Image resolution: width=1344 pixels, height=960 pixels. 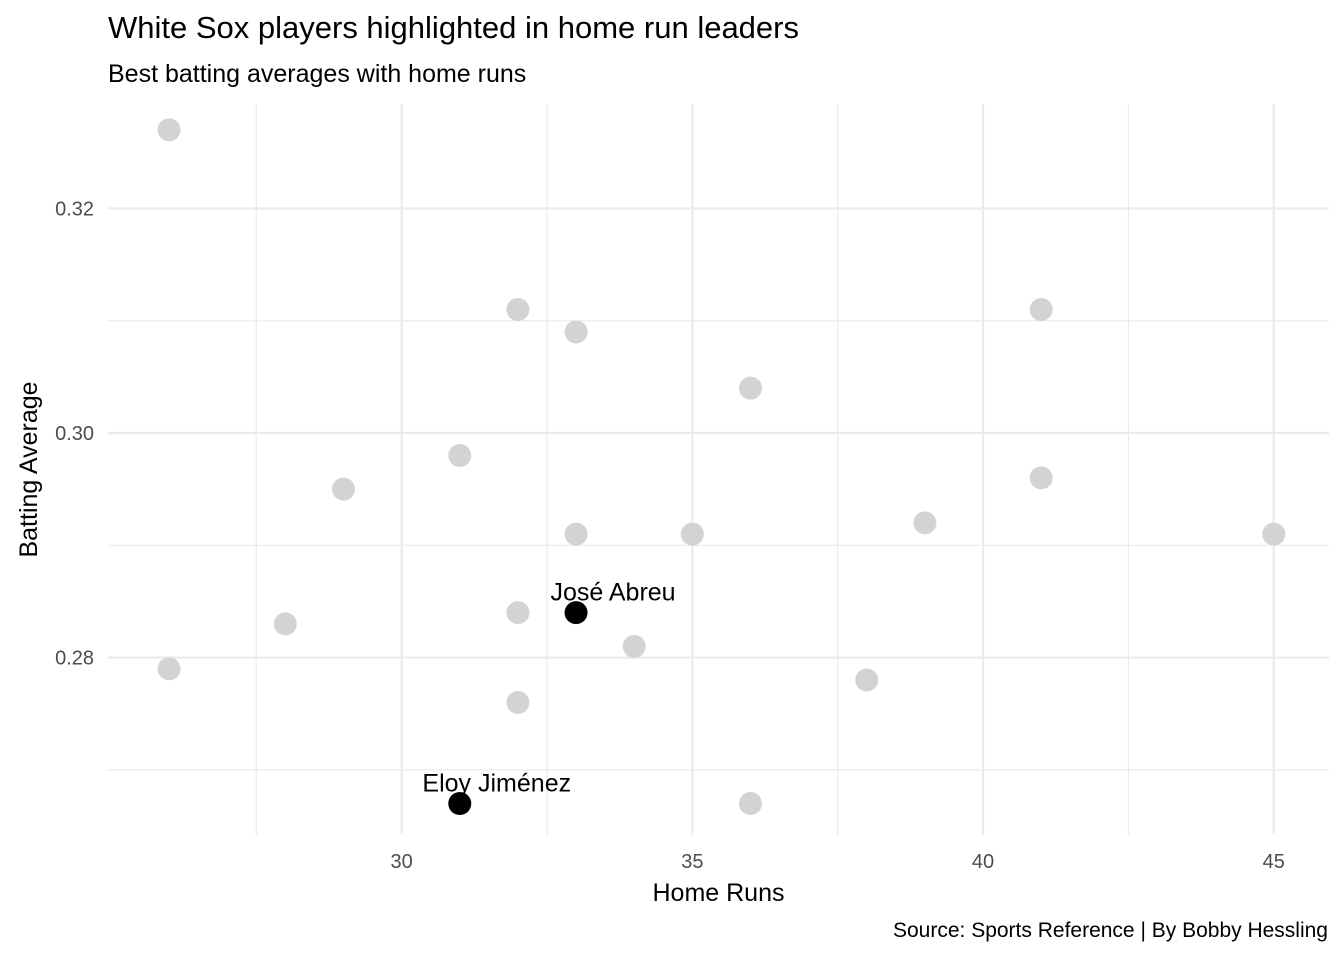 I want to click on x-axis-label: Home Runs, so click(x=719, y=893).